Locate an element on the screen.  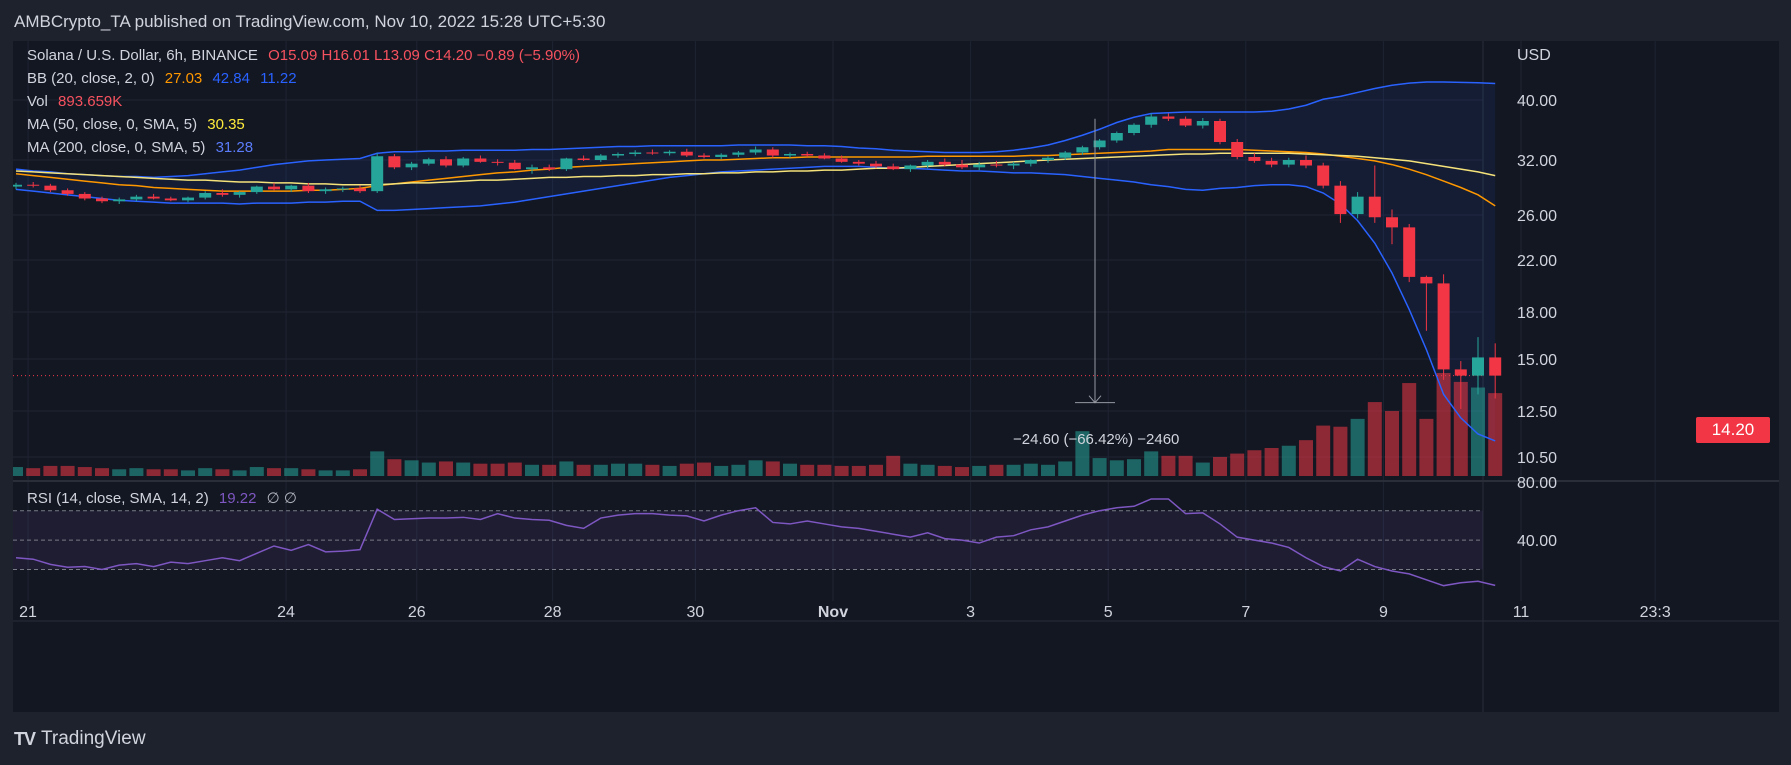
current-price-tag: 14.20 is located at coordinates (1733, 430).